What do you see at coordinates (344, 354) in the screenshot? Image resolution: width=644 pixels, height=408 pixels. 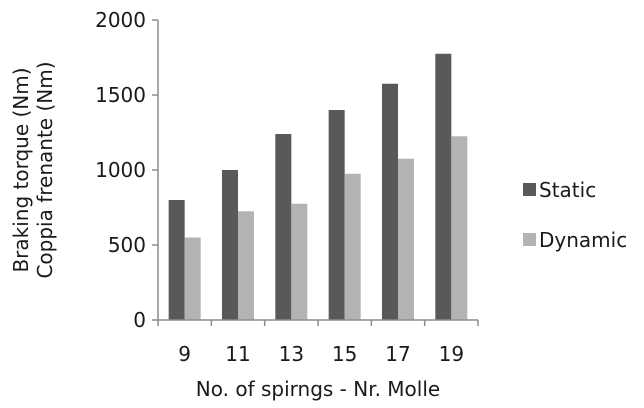 I see `x-tick-label-15: 15` at bounding box center [344, 354].